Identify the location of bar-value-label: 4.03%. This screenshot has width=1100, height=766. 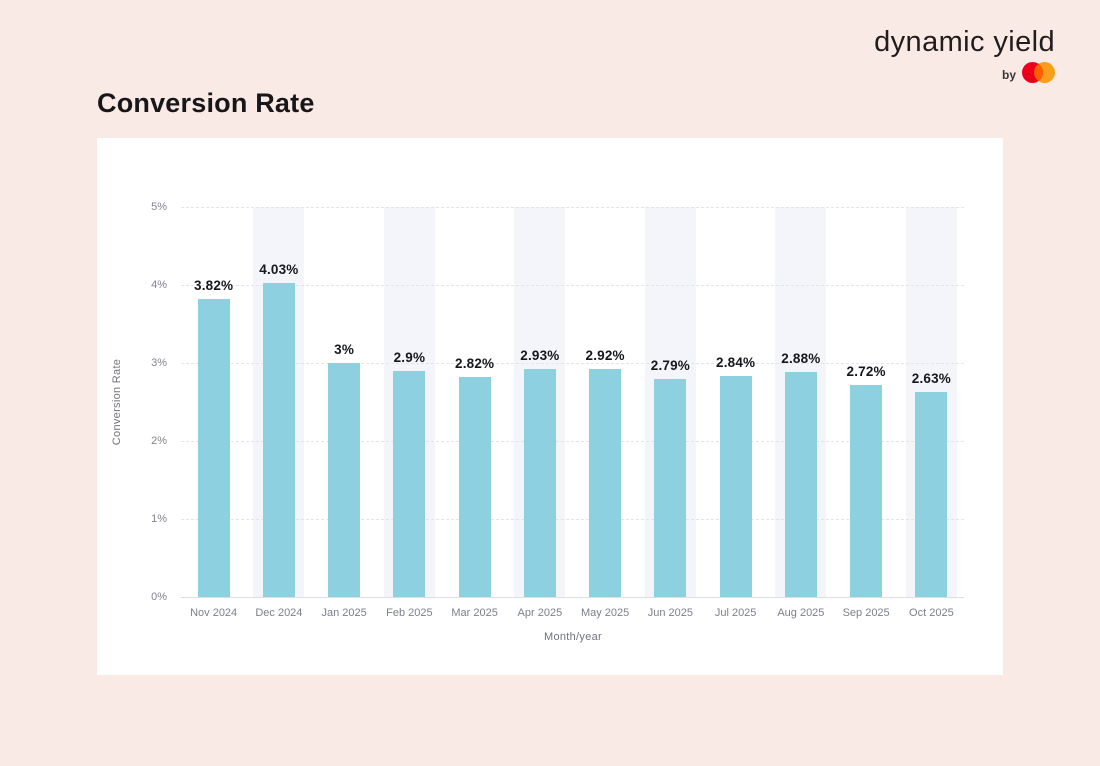
(279, 269).